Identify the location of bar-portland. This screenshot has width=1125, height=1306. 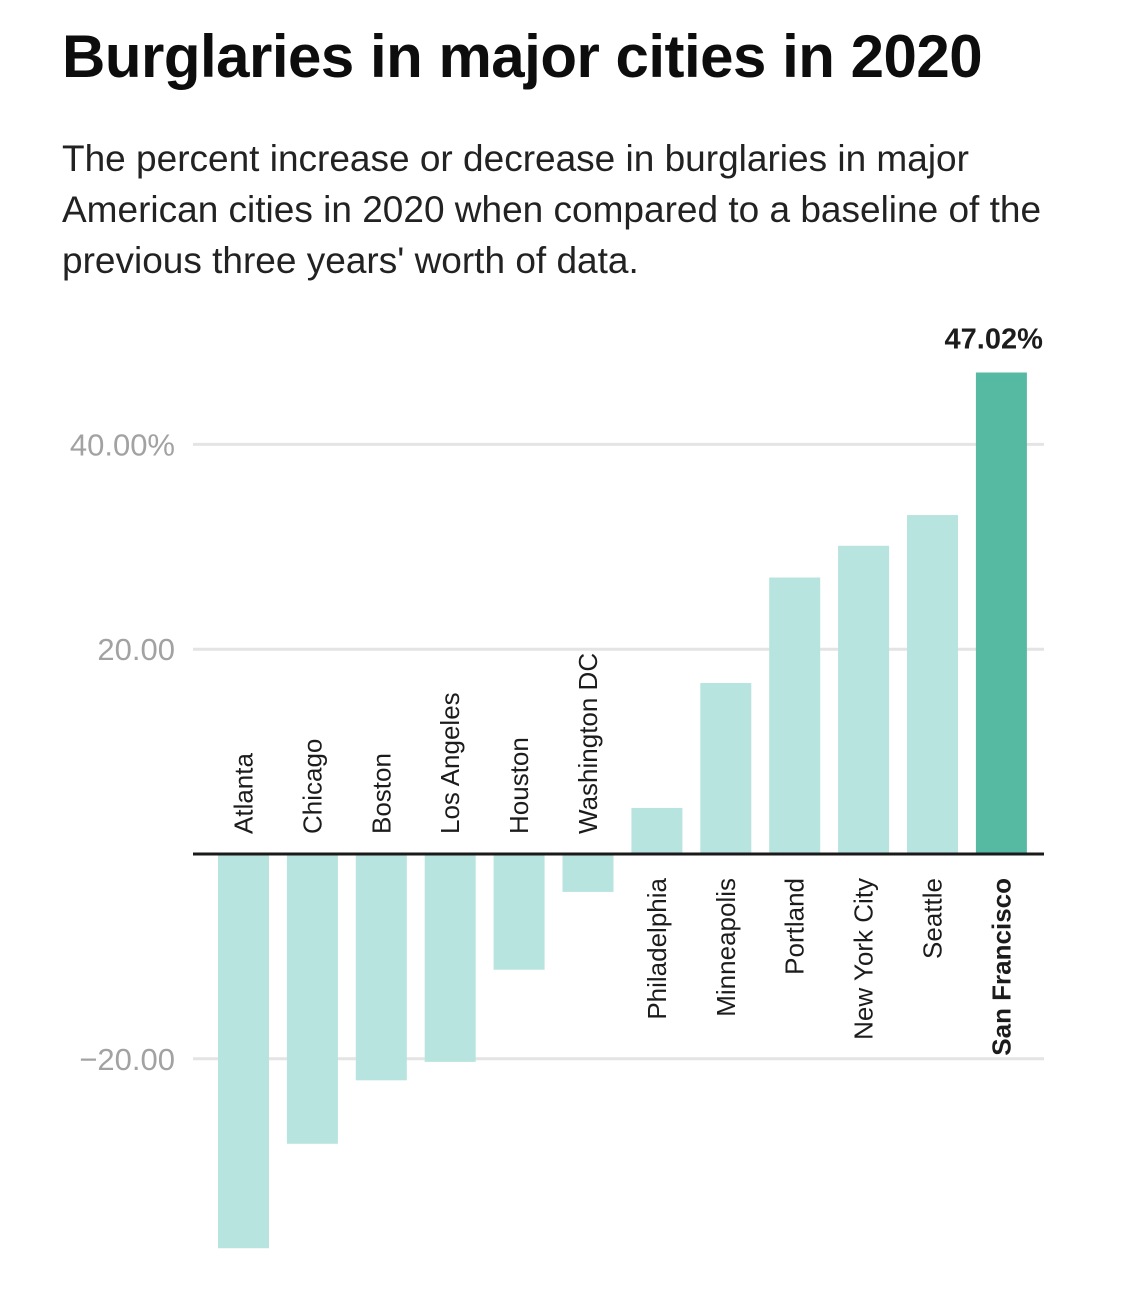
(795, 715).